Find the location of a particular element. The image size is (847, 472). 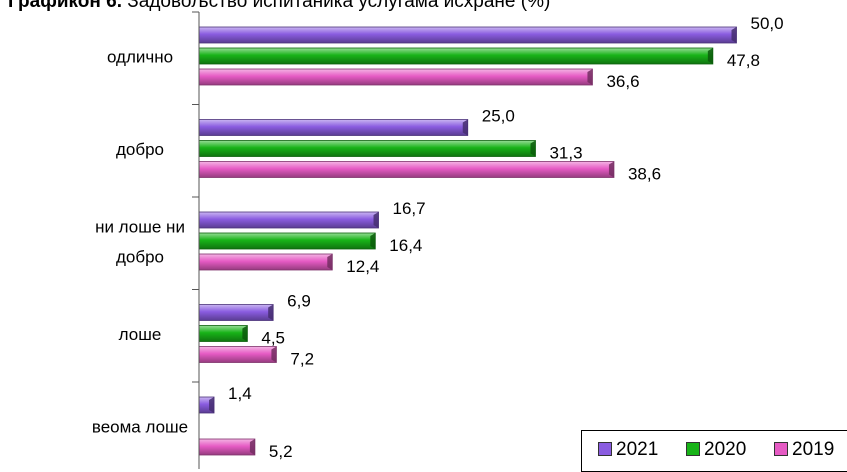

value-label-2021-0: 50,0 is located at coordinates (767, 23).